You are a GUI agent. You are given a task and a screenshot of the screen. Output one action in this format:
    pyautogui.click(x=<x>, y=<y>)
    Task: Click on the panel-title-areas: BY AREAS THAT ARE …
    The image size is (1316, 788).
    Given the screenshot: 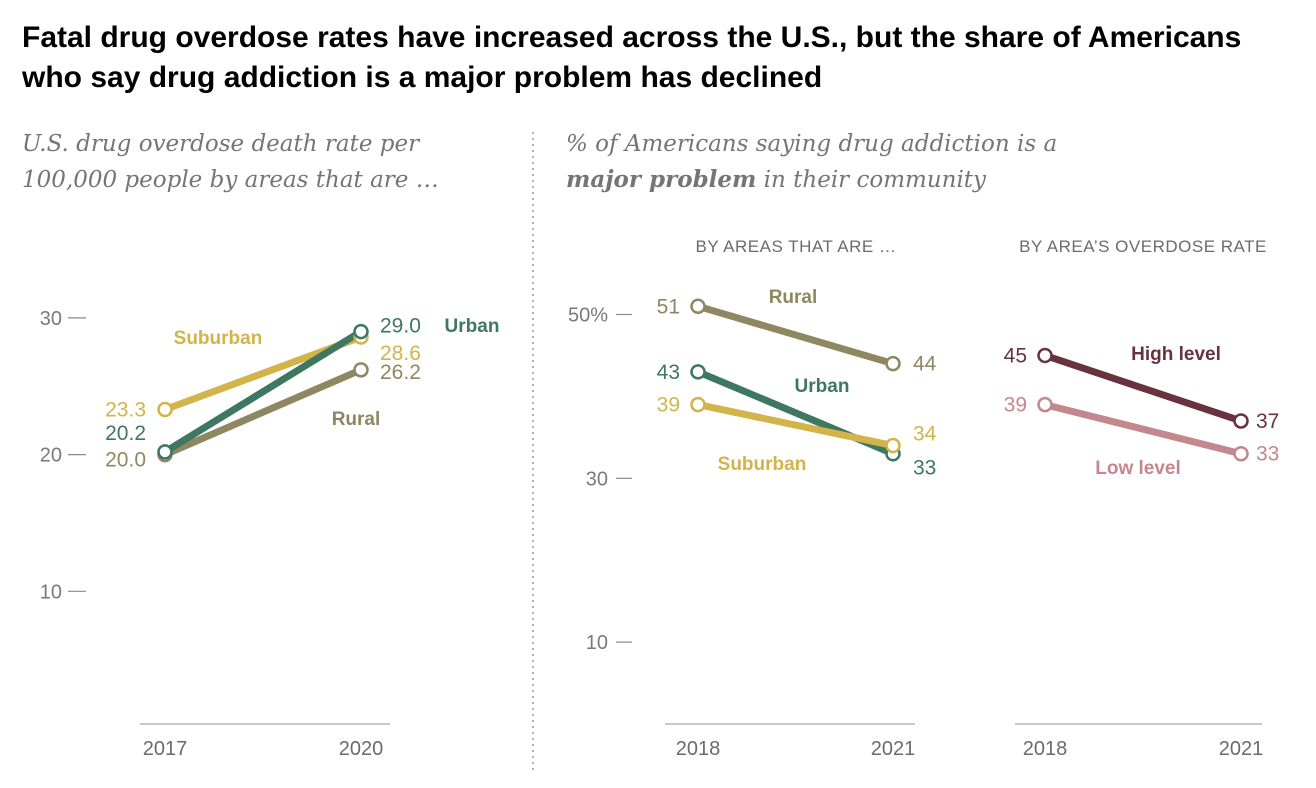 What is the action you would take?
    pyautogui.click(x=796, y=246)
    